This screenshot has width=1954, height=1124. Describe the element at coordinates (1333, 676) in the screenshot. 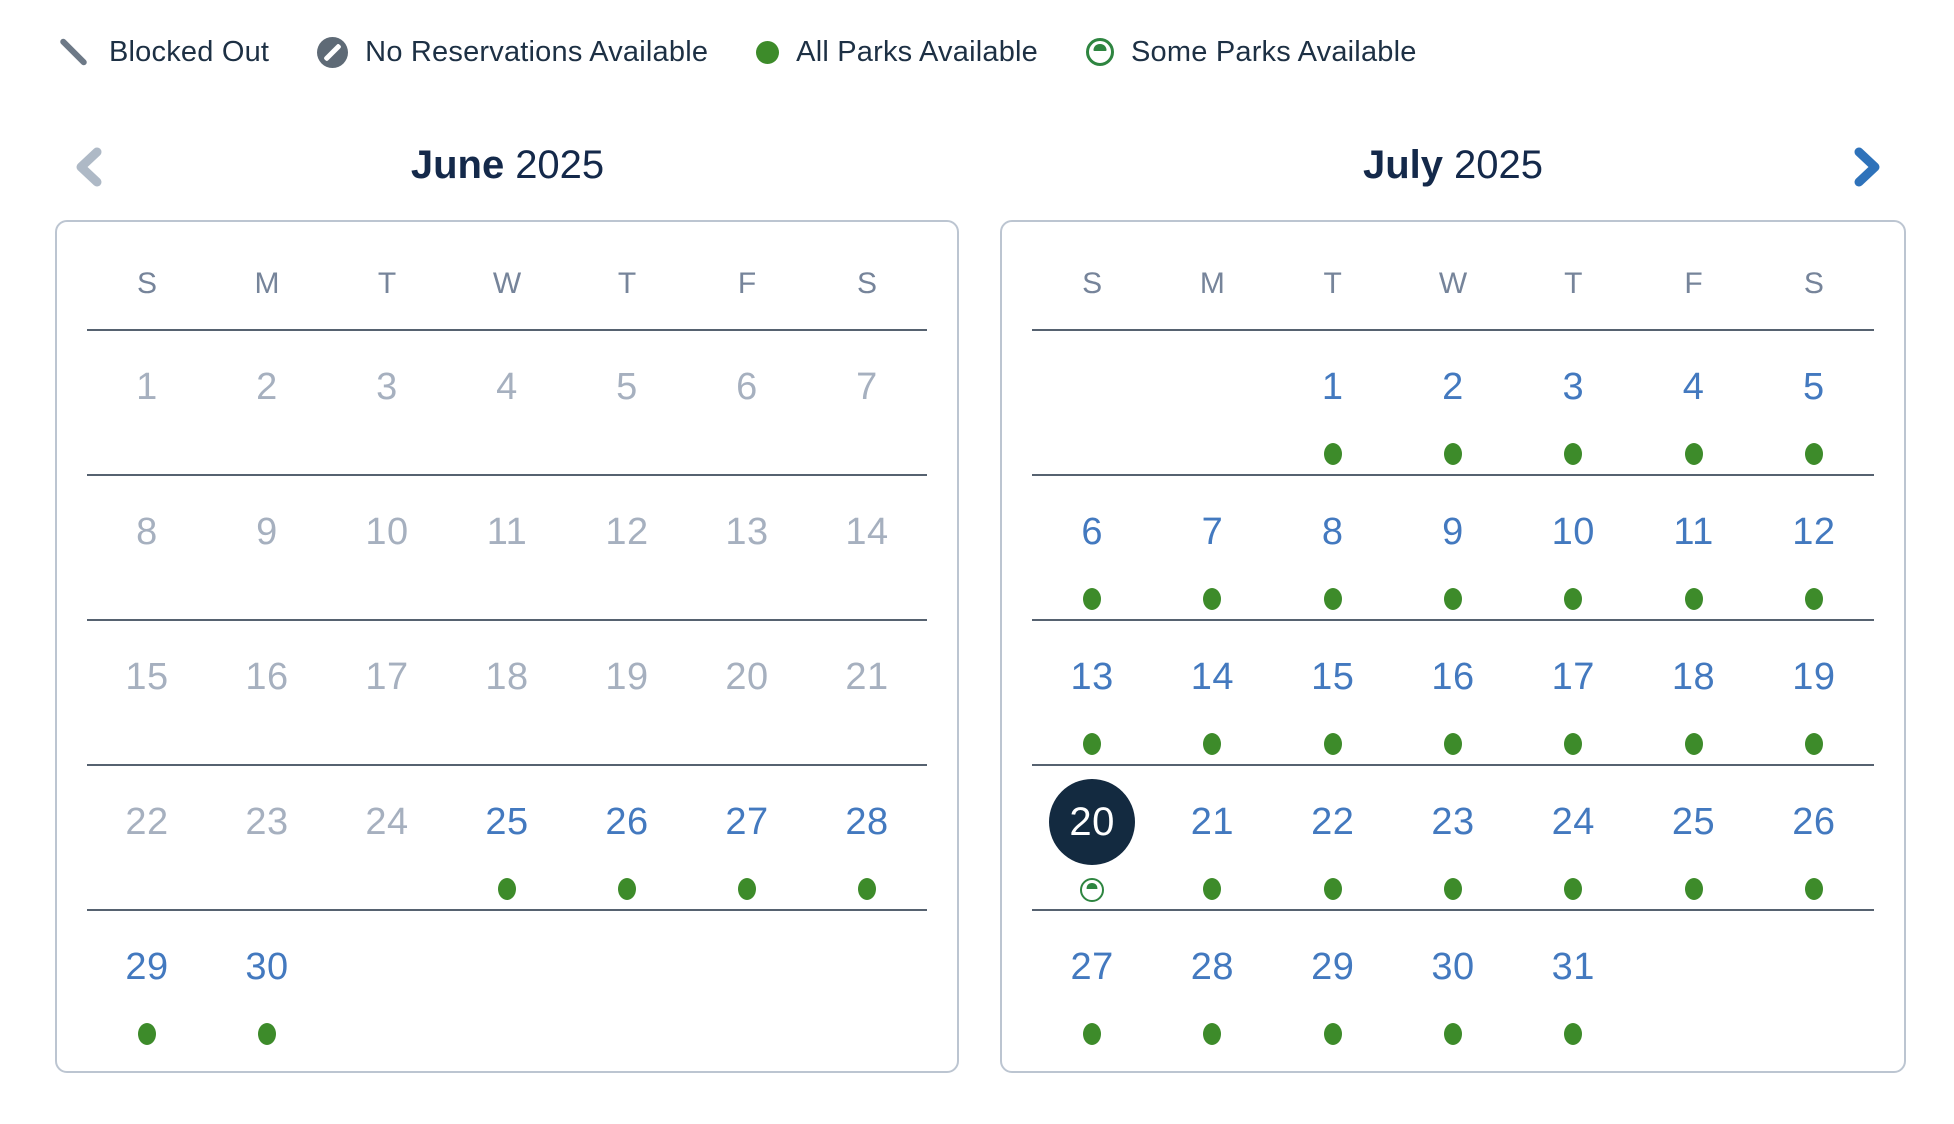

I see `day-number: 15` at that location.